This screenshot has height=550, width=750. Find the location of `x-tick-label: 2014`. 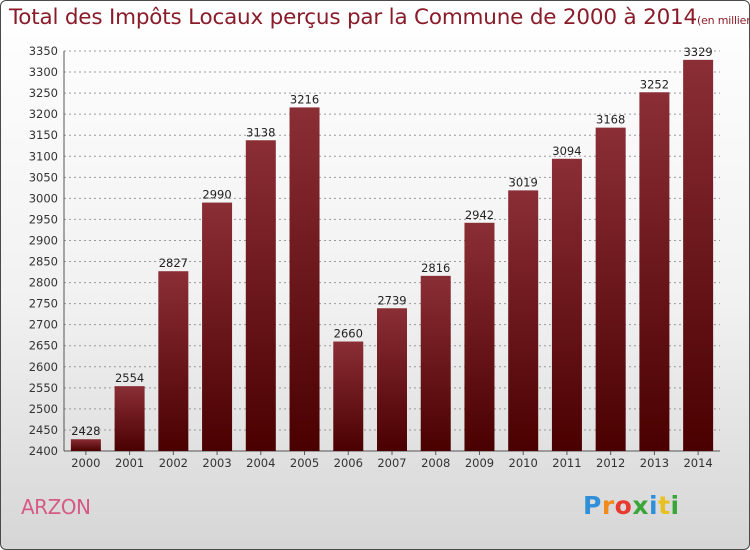

x-tick-label: 2014 is located at coordinates (697, 463).